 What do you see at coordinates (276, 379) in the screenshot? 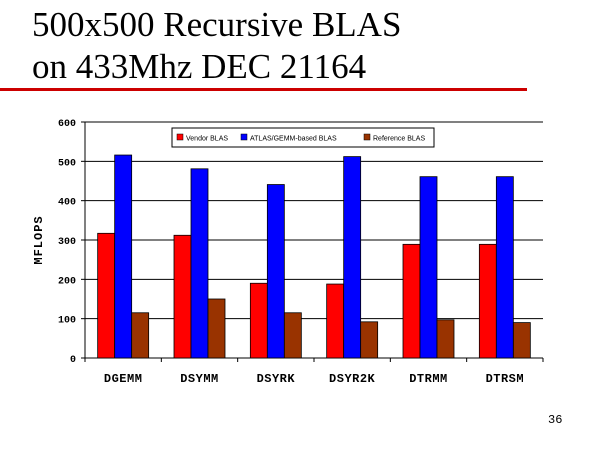
I see `x-tick-label: DSYRK` at bounding box center [276, 379].